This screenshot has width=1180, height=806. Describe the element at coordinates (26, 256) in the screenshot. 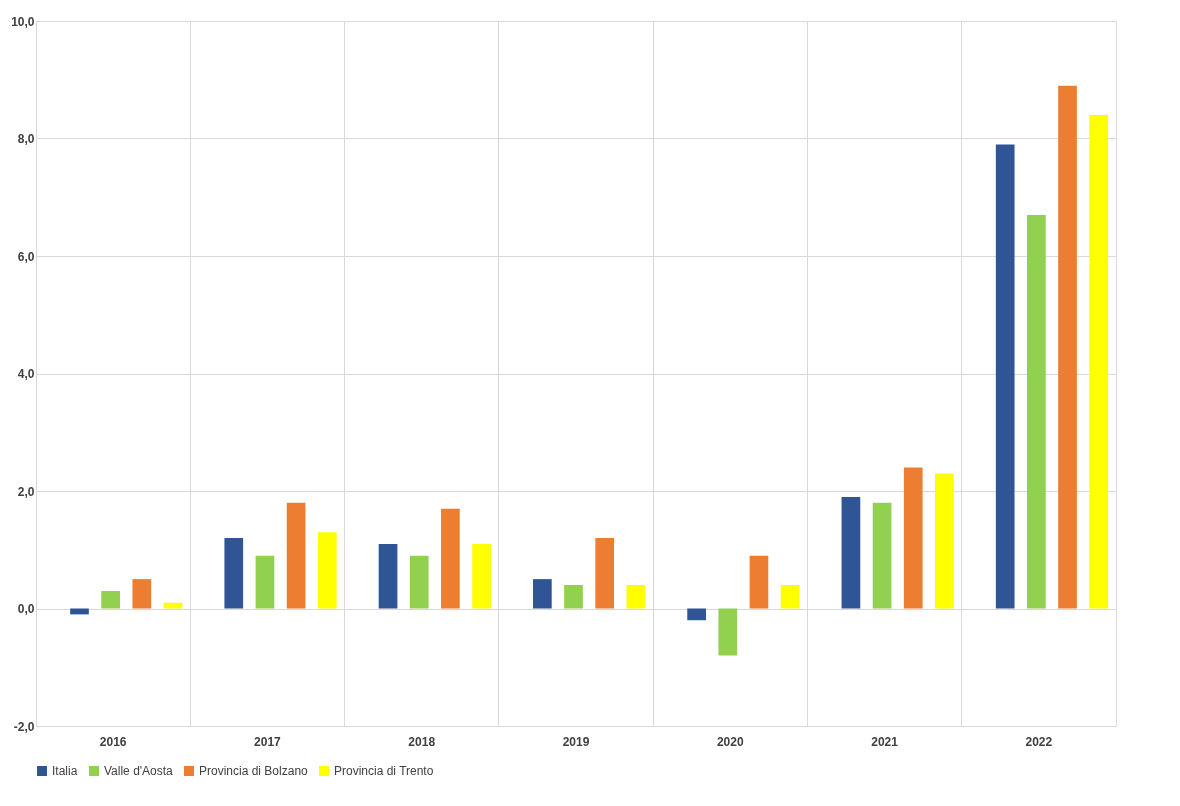

I see `y-tick-label: 6,0` at that location.